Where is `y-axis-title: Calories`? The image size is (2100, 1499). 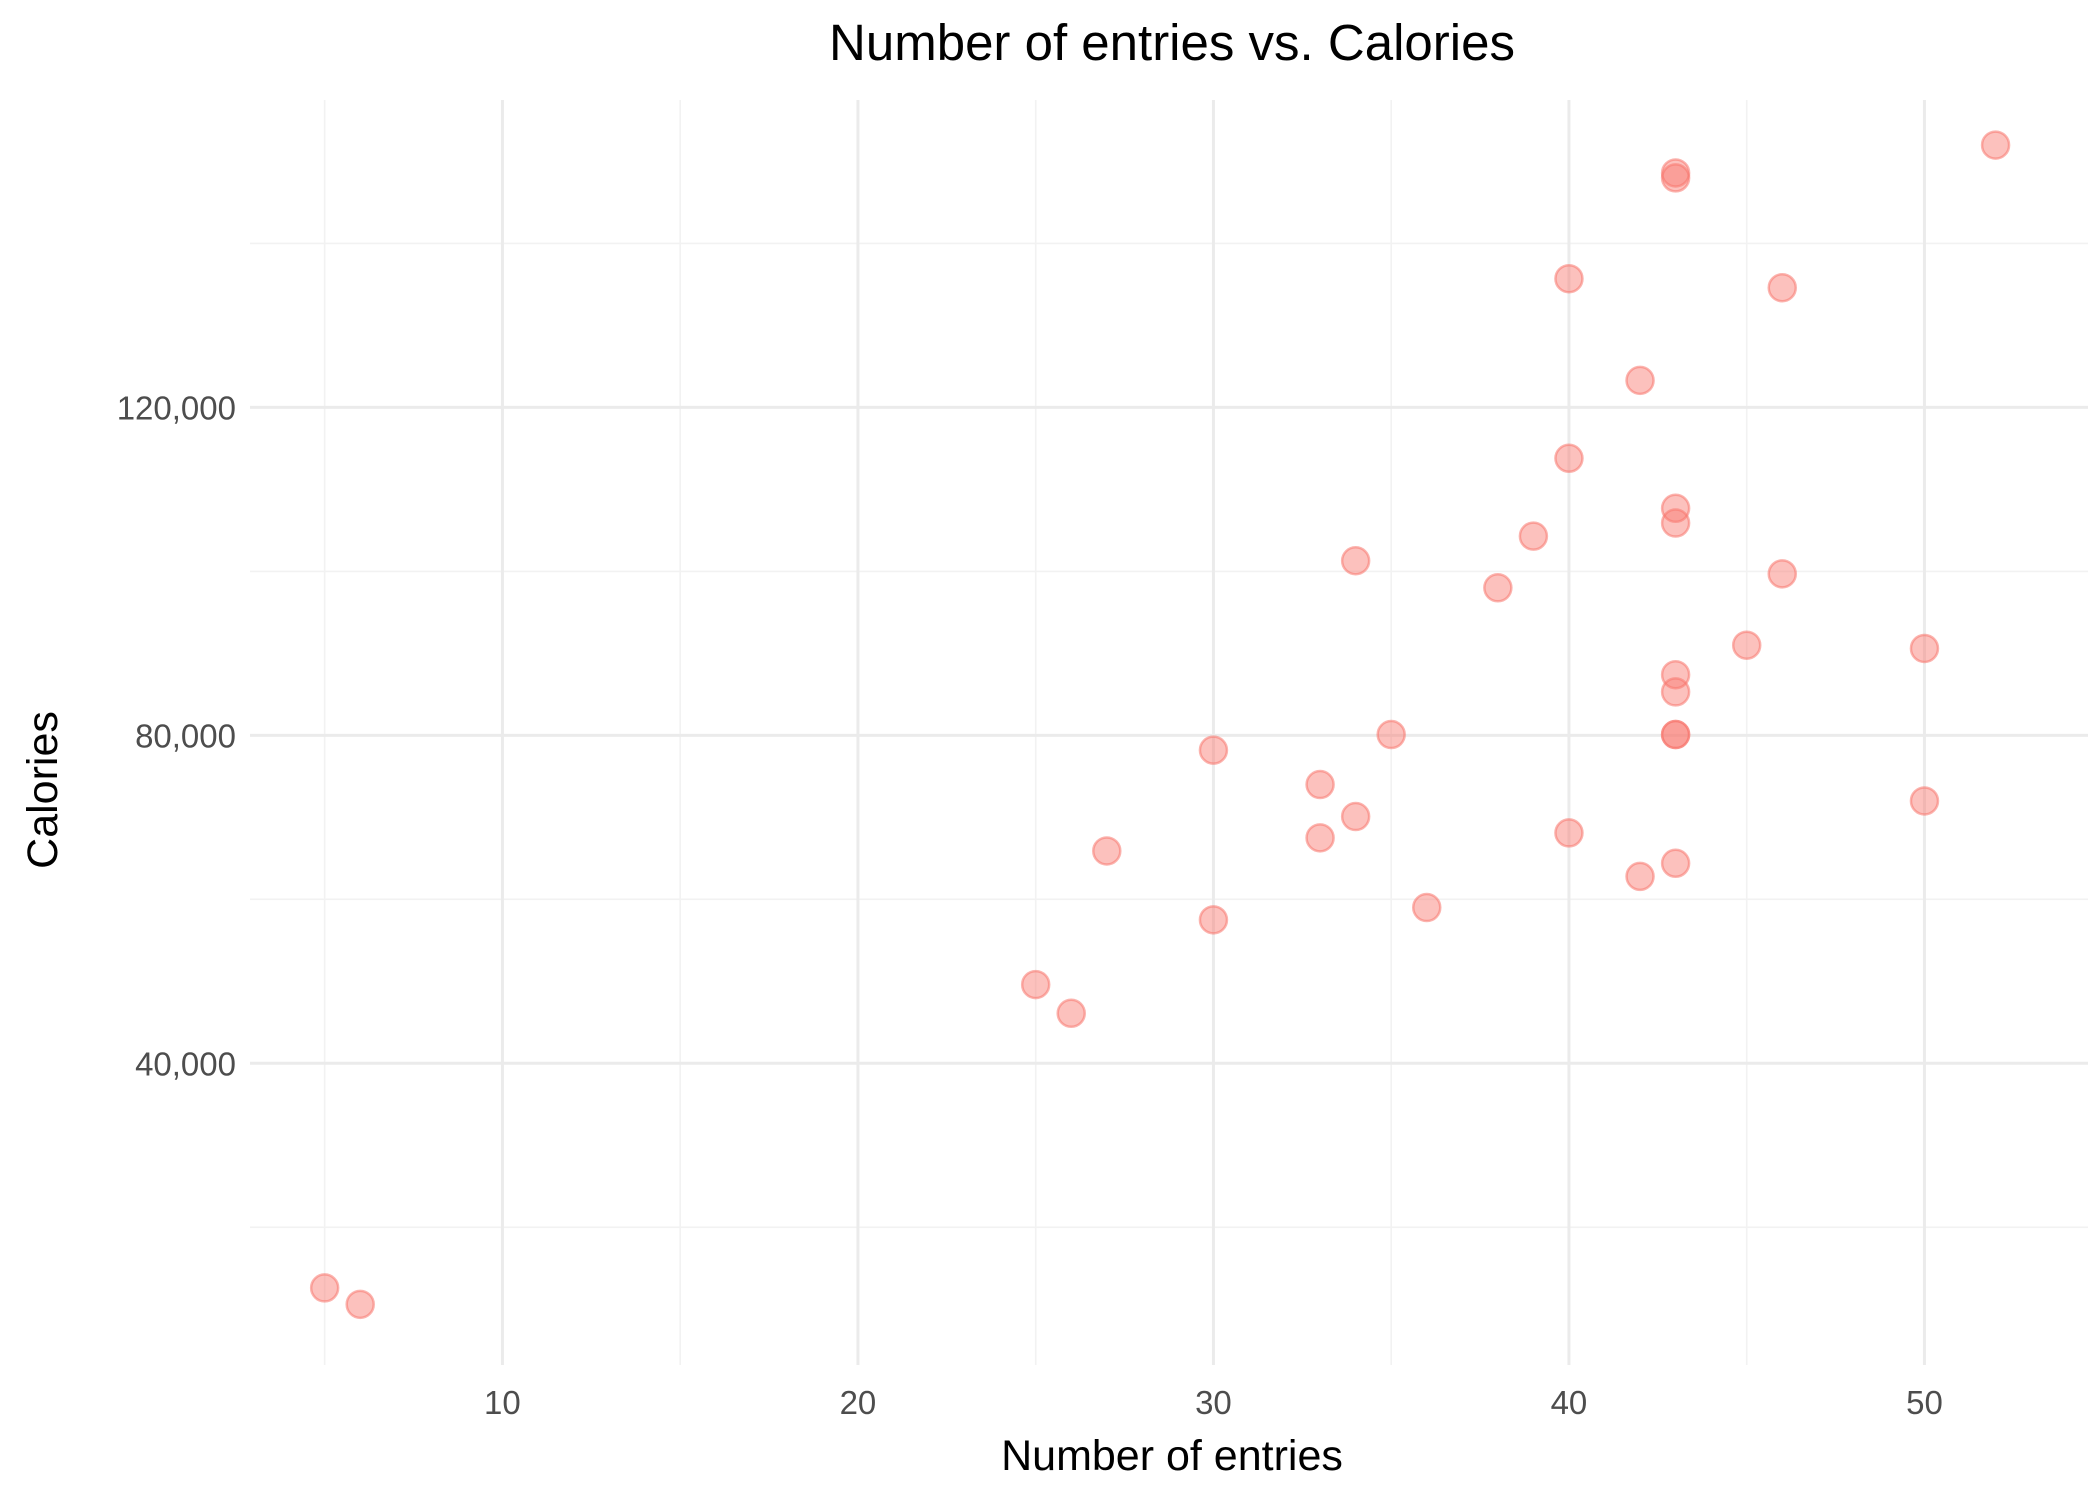
y-axis-title: Calories is located at coordinates (43, 790).